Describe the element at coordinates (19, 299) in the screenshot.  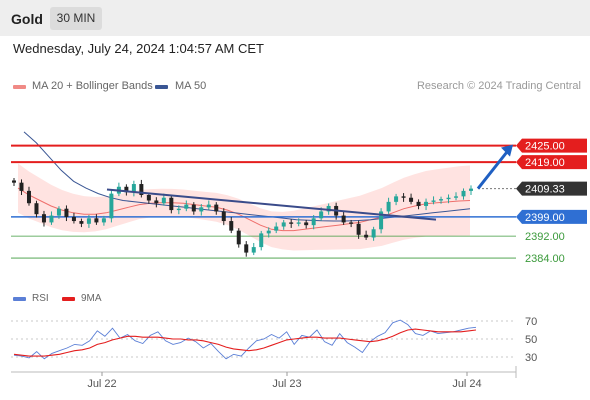
I see `rsi-legend-swatch` at that location.